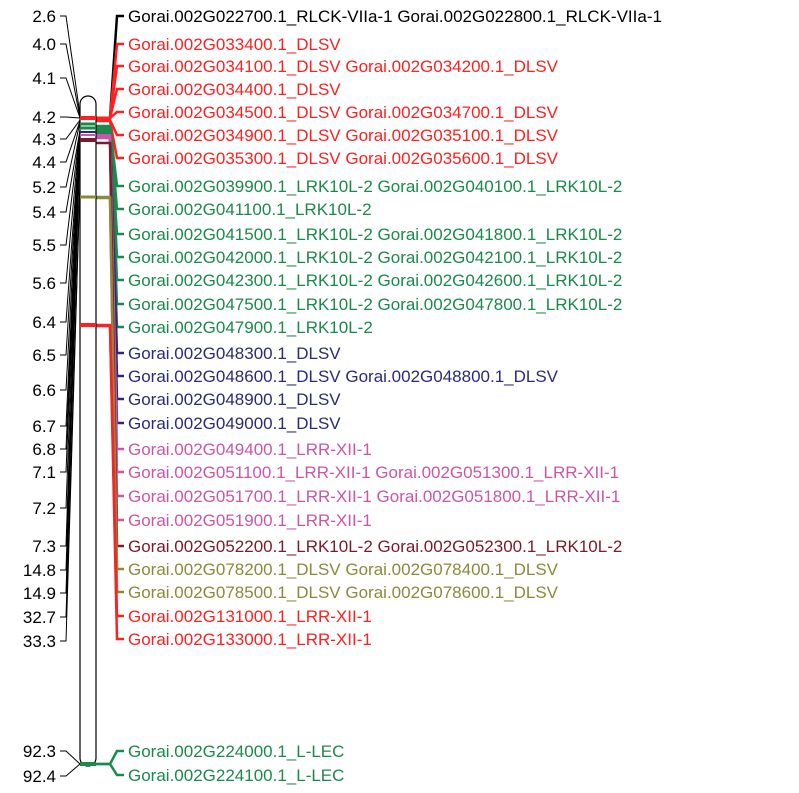  I want to click on position-label: 14.8, so click(39, 570).